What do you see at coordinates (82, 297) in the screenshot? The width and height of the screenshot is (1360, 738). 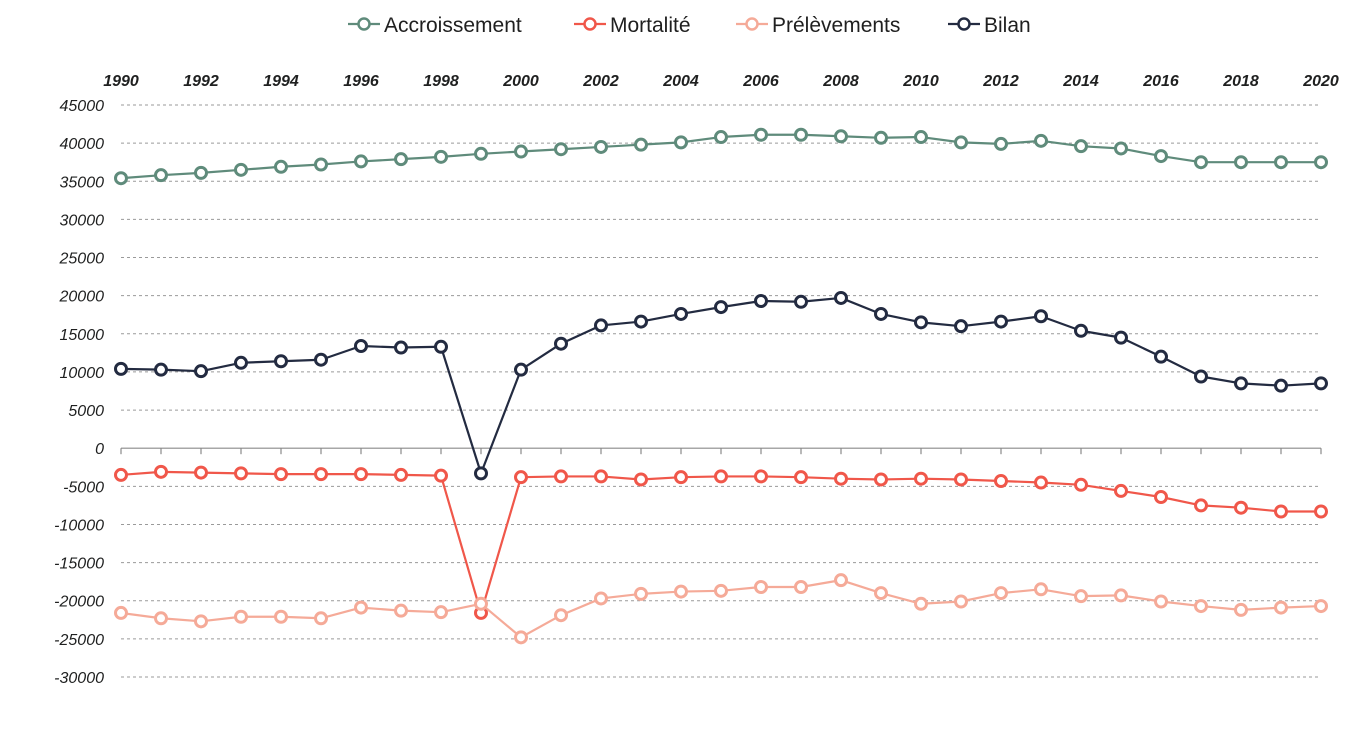 I see `y-tick-label: 20000` at bounding box center [82, 297].